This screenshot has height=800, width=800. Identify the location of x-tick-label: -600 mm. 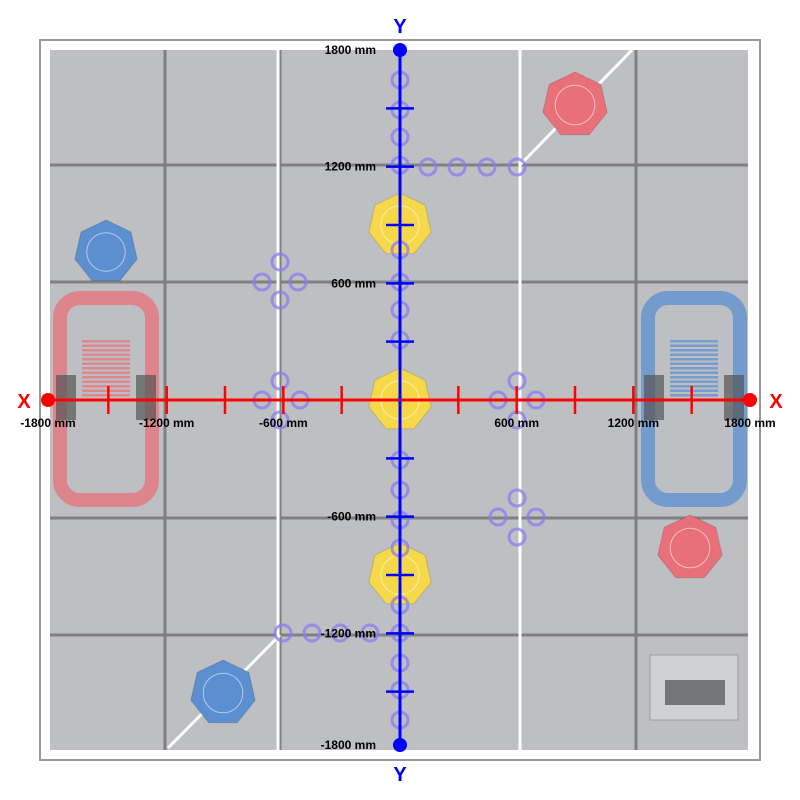
(283, 423).